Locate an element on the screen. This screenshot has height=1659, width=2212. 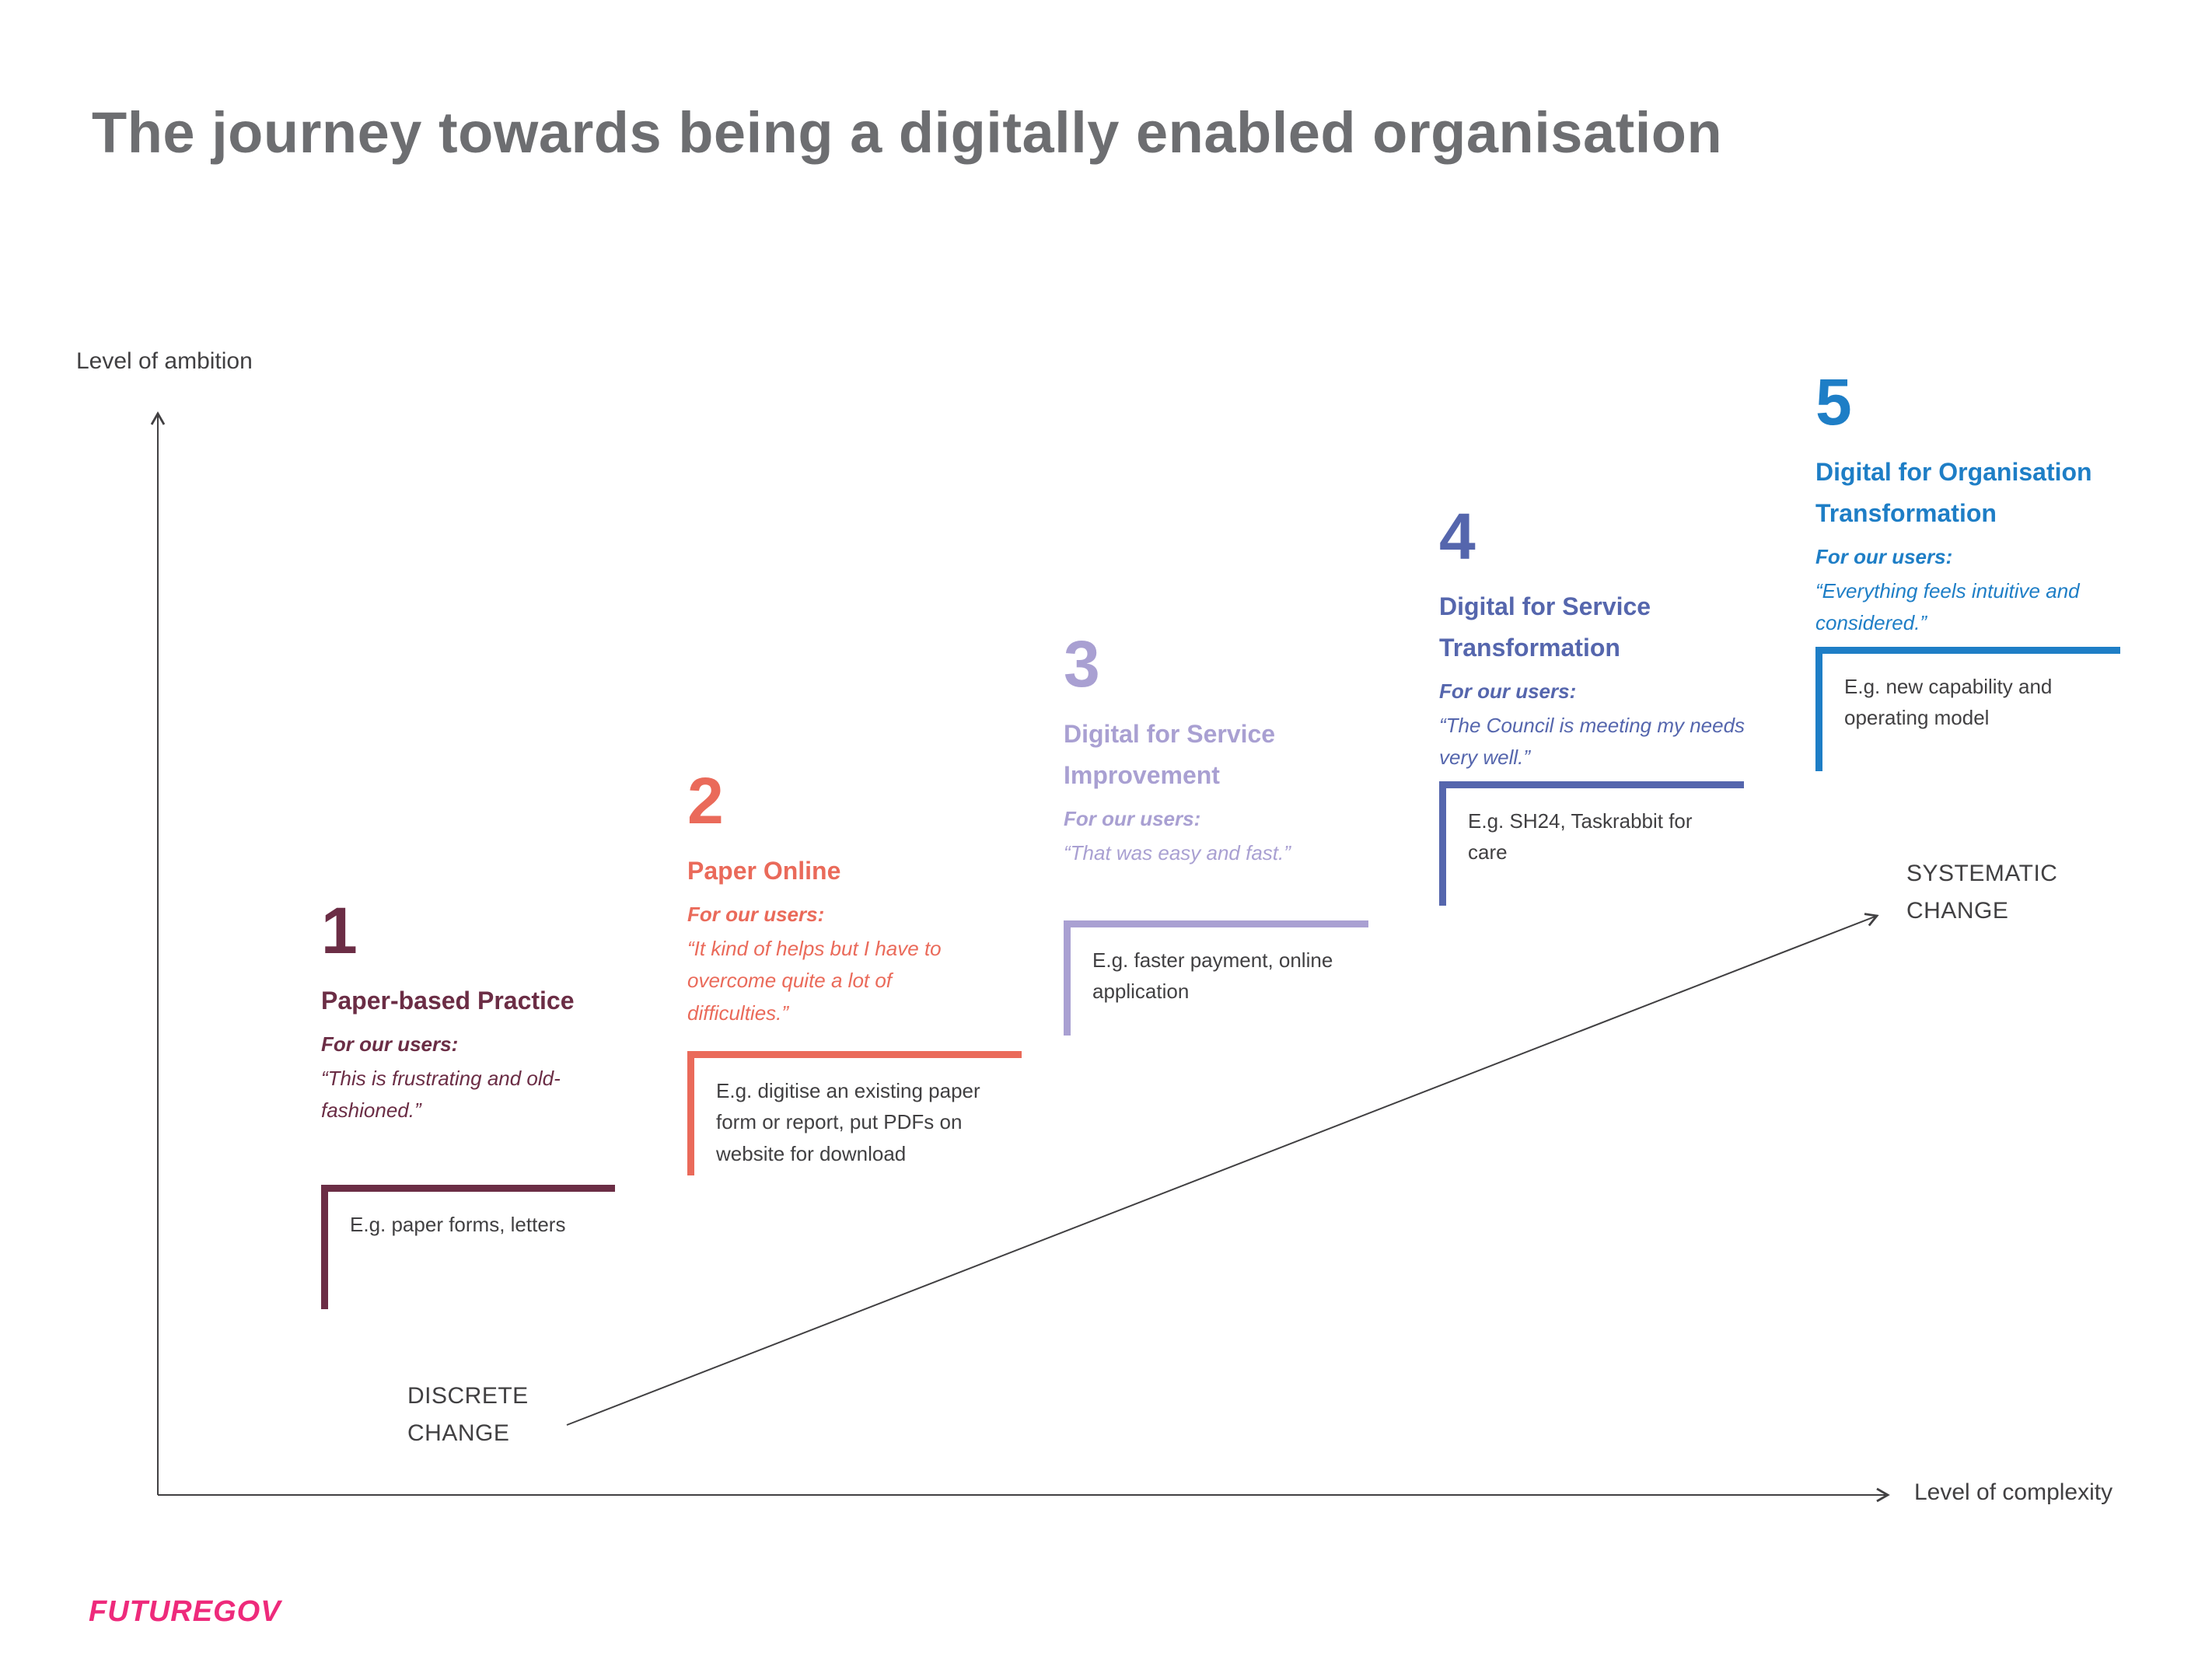
stage-1-title: Paper-based Practice is located at coordinates (448, 1001).